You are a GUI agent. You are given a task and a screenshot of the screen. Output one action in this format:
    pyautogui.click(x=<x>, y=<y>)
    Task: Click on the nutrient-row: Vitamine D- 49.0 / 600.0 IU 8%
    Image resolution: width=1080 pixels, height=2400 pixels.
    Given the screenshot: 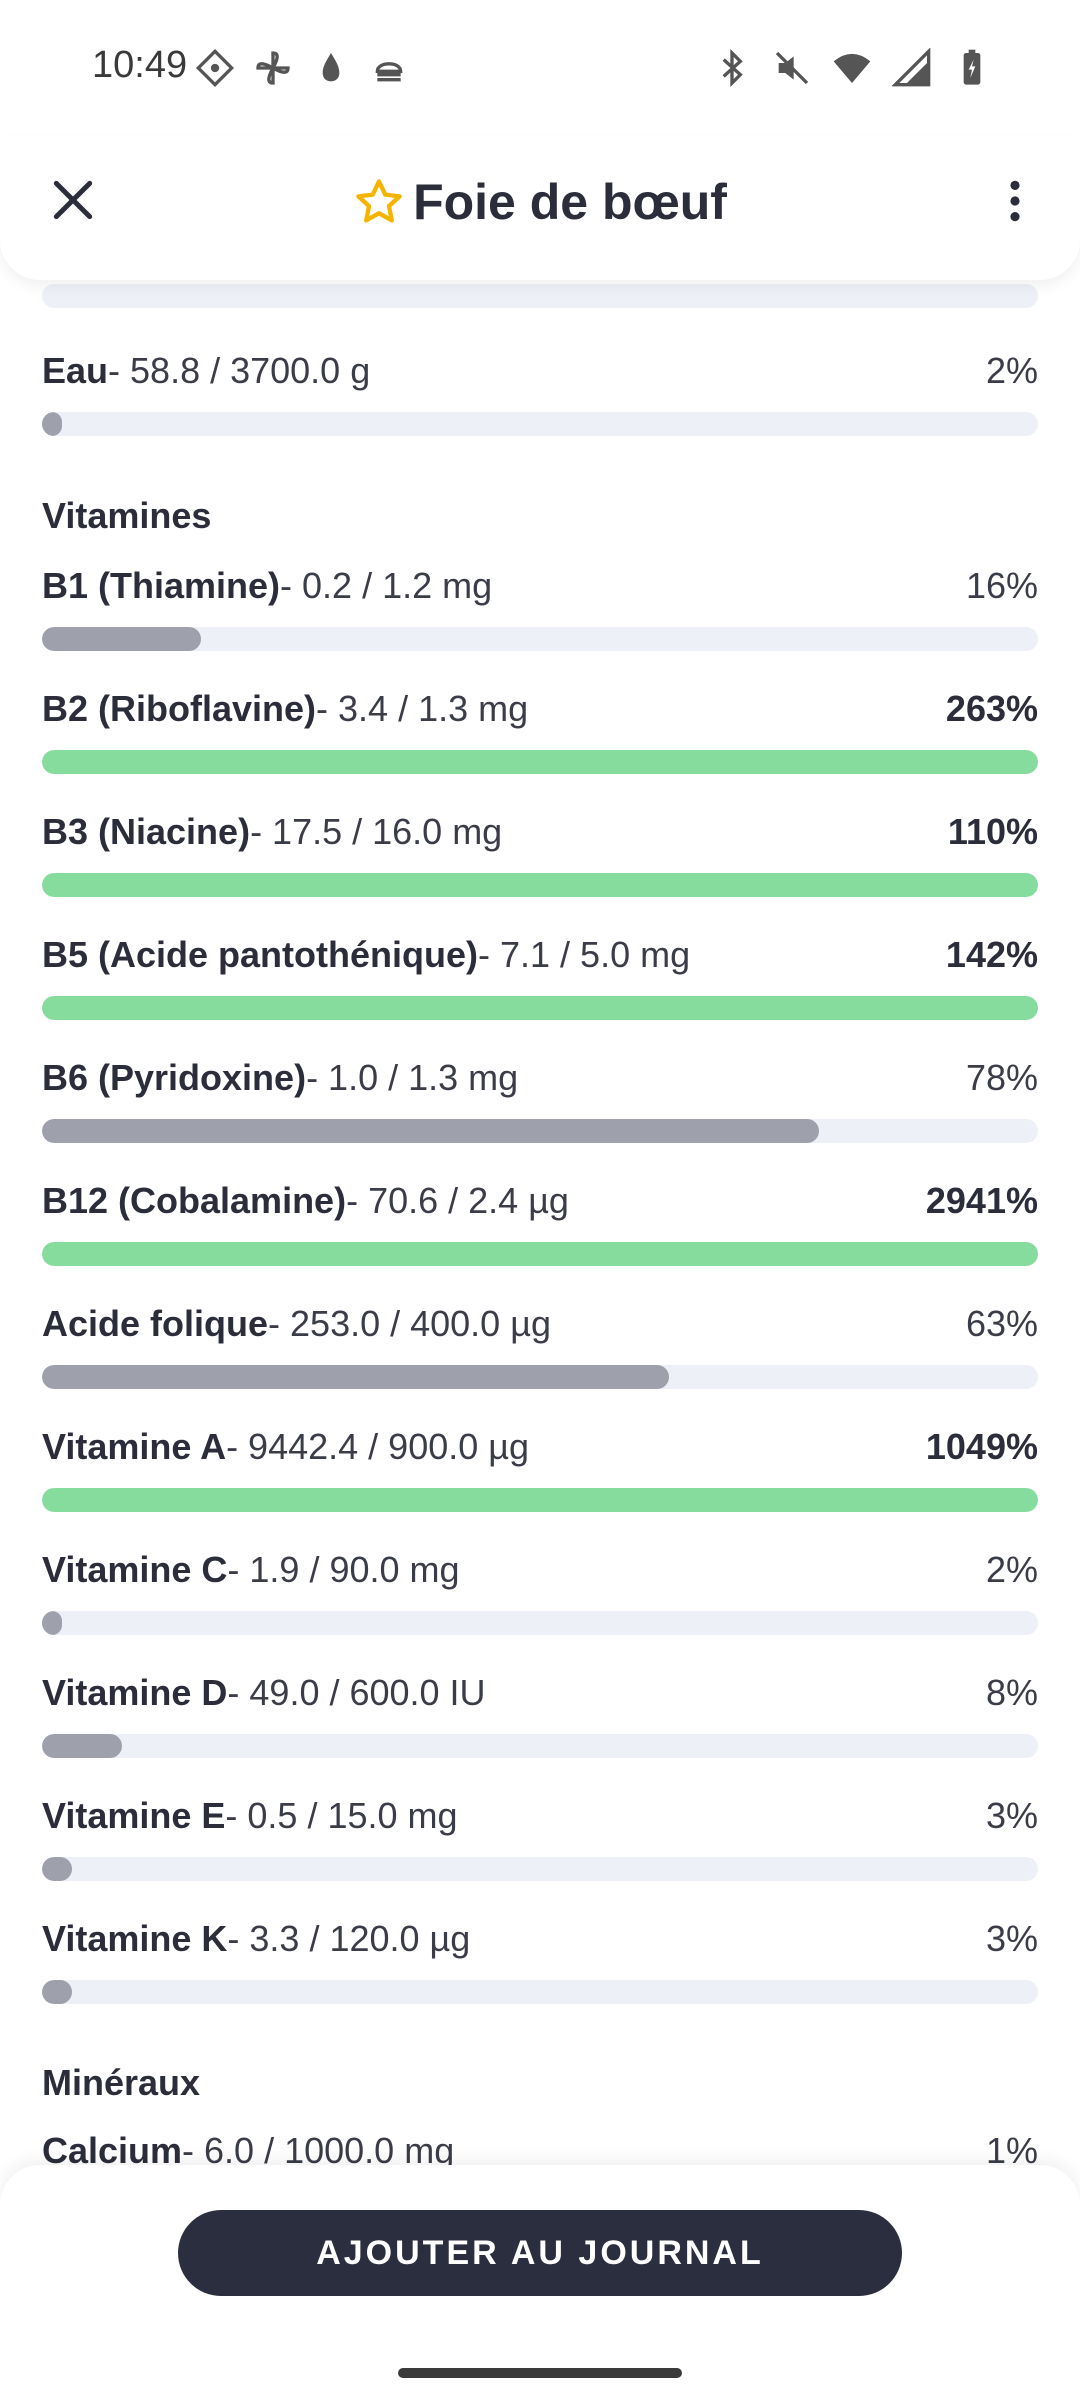 What is the action you would take?
    pyautogui.click(x=540, y=1715)
    